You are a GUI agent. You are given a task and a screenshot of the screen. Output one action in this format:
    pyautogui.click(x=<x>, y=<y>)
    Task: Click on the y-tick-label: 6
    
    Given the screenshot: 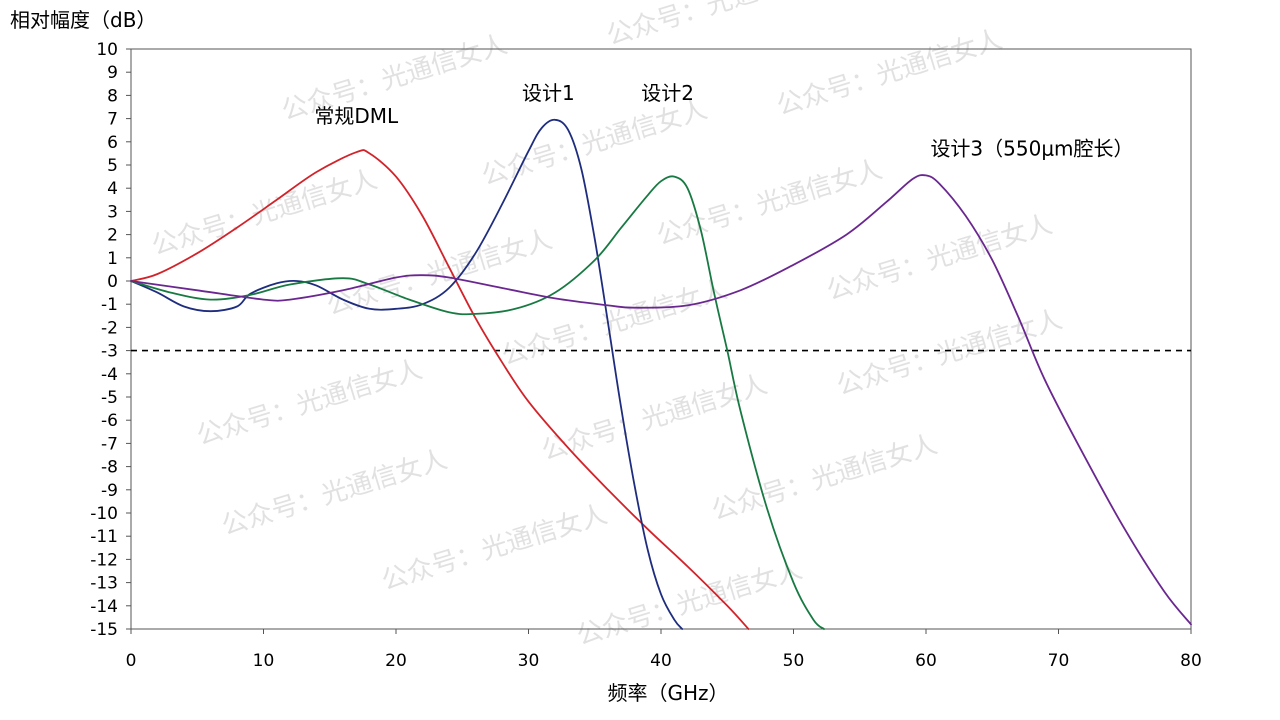 What is the action you would take?
    pyautogui.click(x=112, y=143)
    